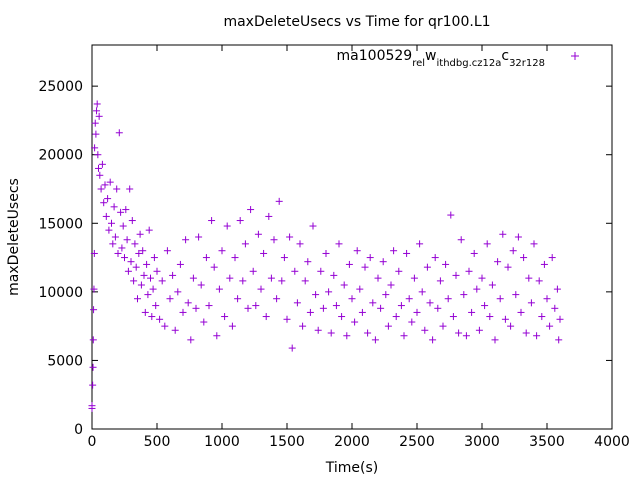 The height and width of the screenshot is (480, 640). Describe the element at coordinates (60, 87) in the screenshot. I see `y-tick-label: 25000` at that location.